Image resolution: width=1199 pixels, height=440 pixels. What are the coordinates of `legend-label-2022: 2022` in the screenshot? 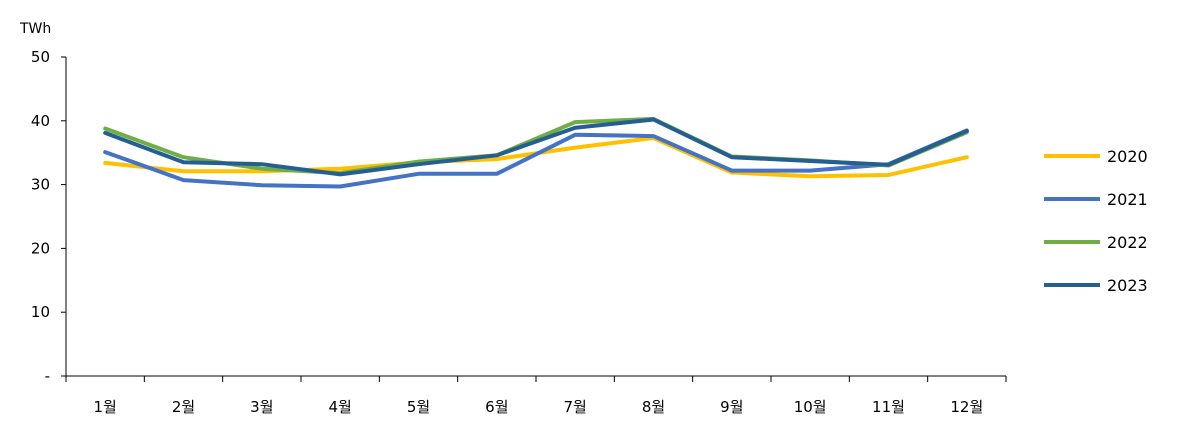 It's located at (1127, 242).